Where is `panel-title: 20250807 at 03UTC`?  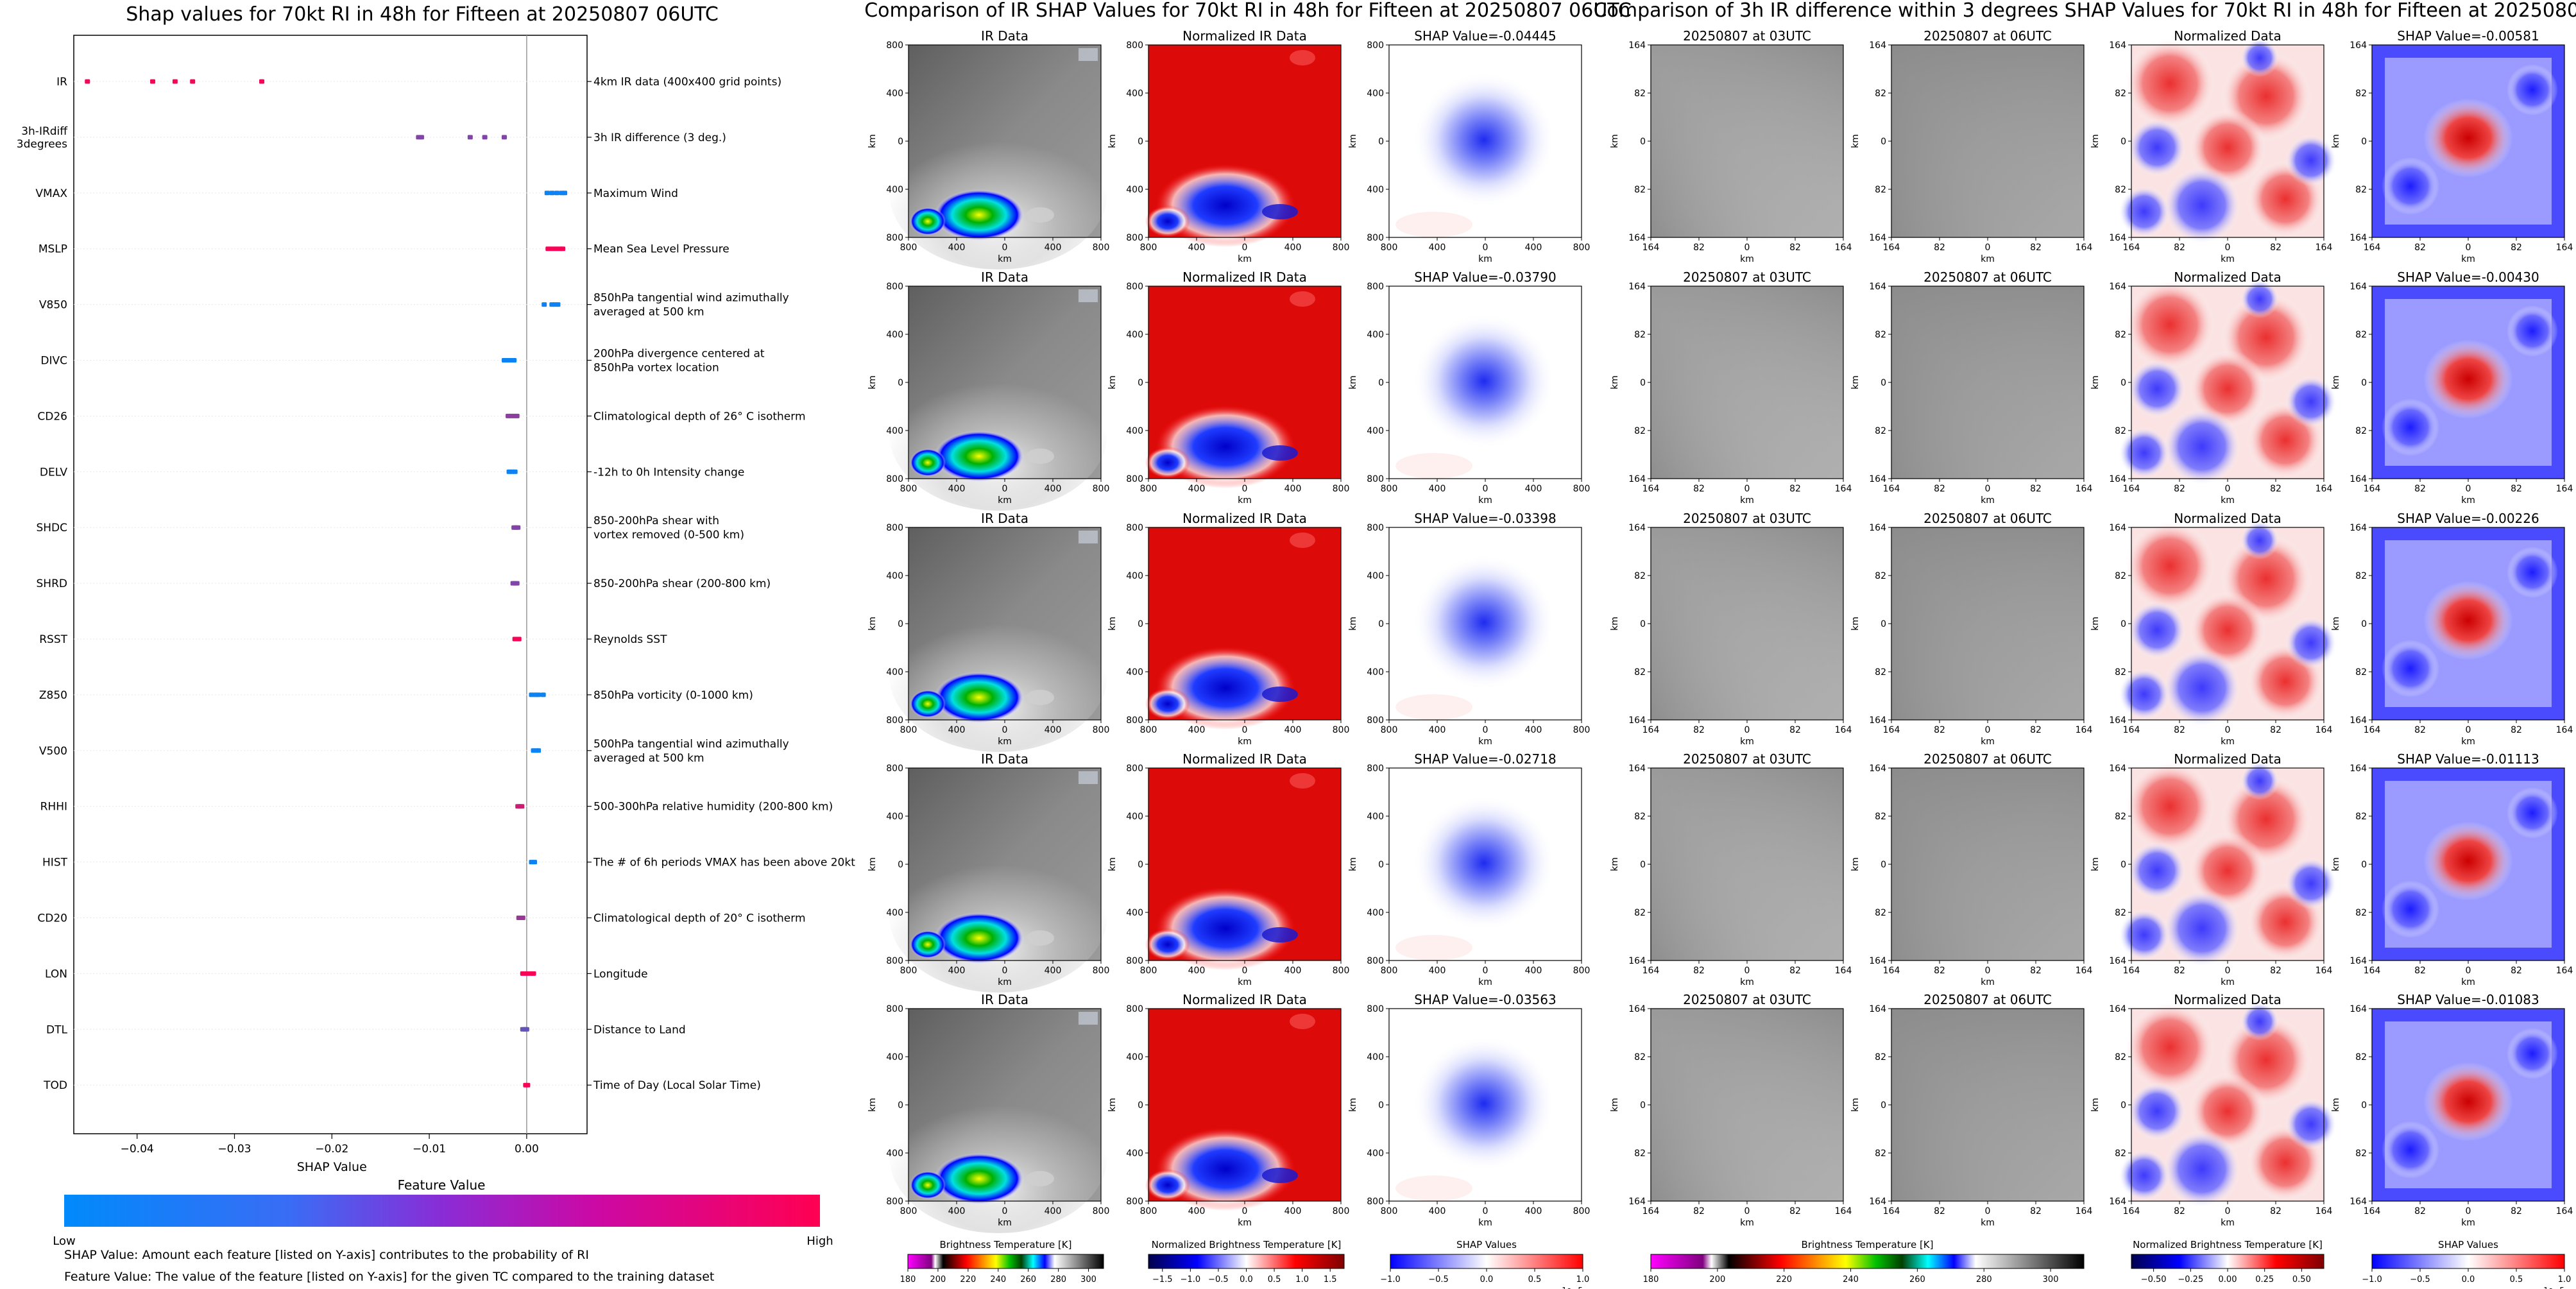
panel-title: 20250807 at 03UTC is located at coordinates (1747, 518).